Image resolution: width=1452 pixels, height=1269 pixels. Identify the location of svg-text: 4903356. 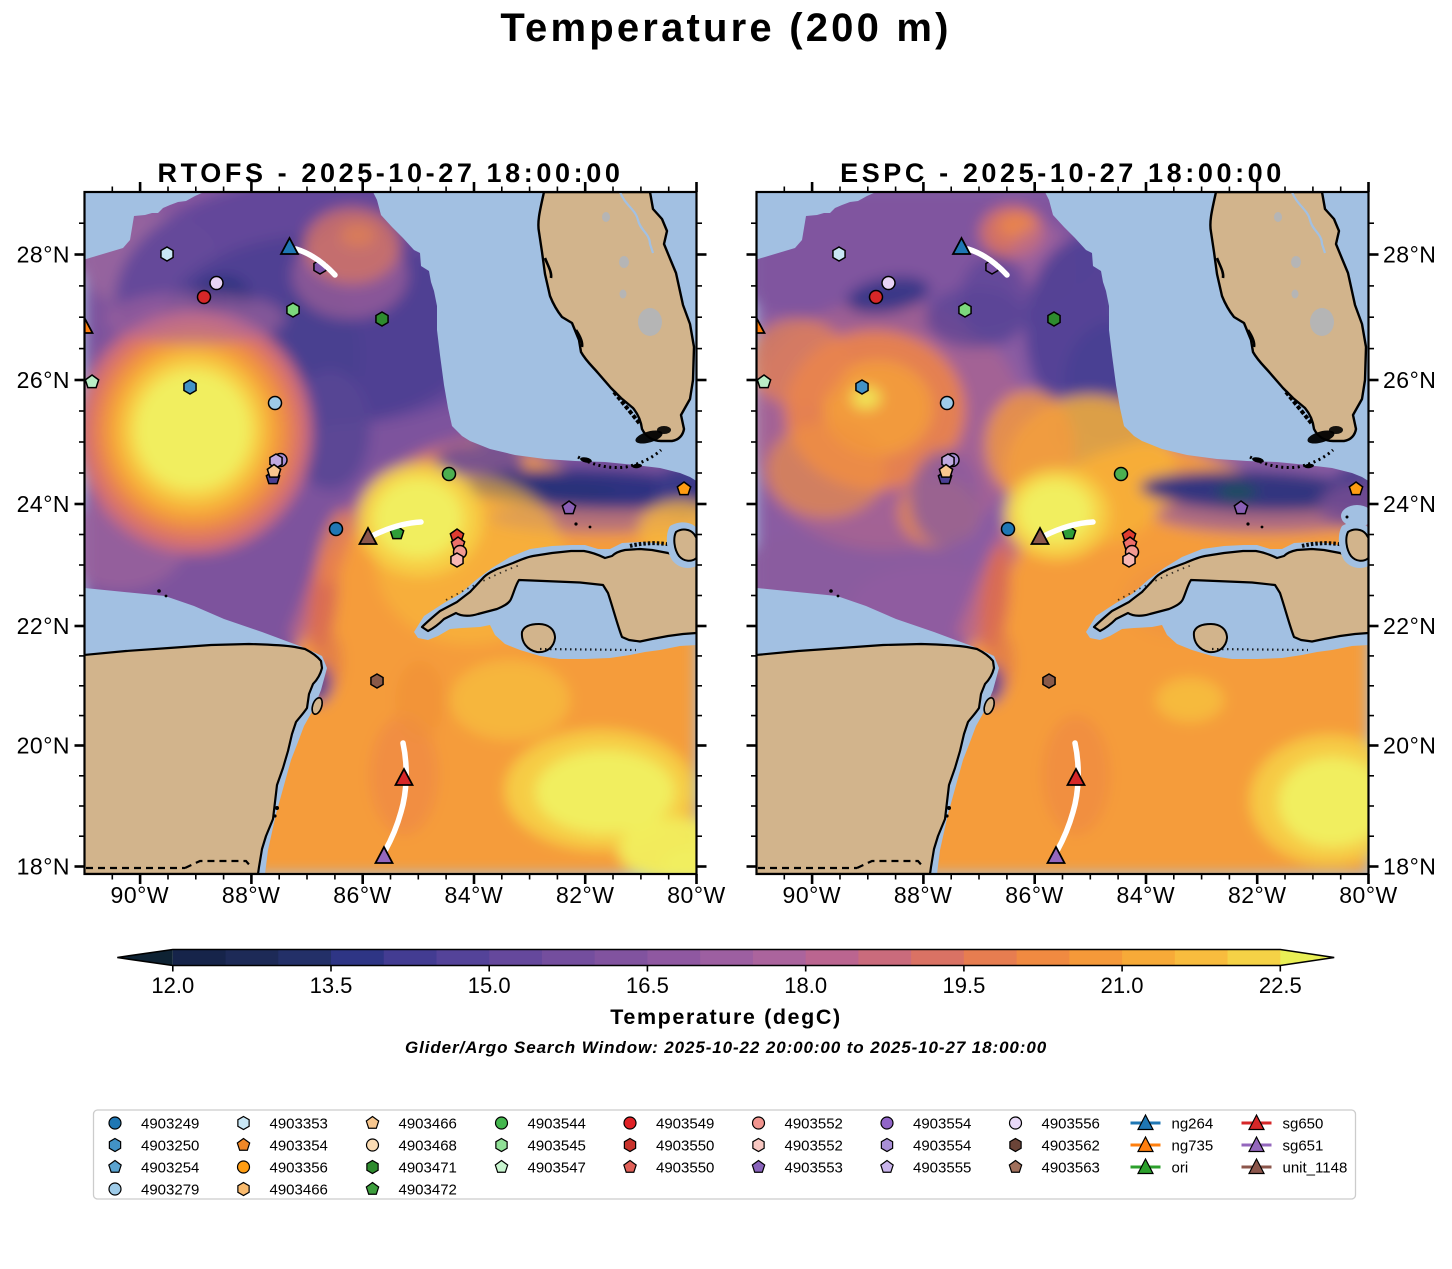
(299, 1168).